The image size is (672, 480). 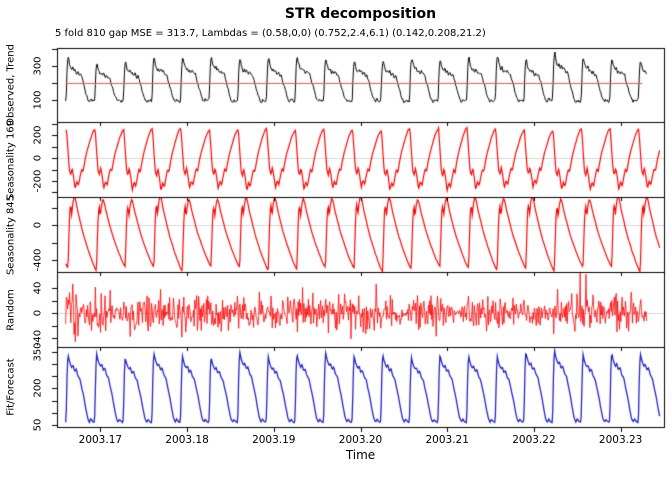 What do you see at coordinates (38, 352) in the screenshot?
I see `y-tick-label: 350` at bounding box center [38, 352].